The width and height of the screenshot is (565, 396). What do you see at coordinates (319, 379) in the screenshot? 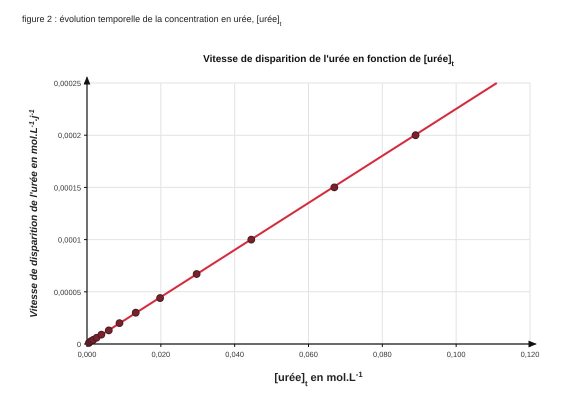
I see `x-axis-title: [urée]$_{t}$ en mol.L$^{-1}$` at bounding box center [319, 379].